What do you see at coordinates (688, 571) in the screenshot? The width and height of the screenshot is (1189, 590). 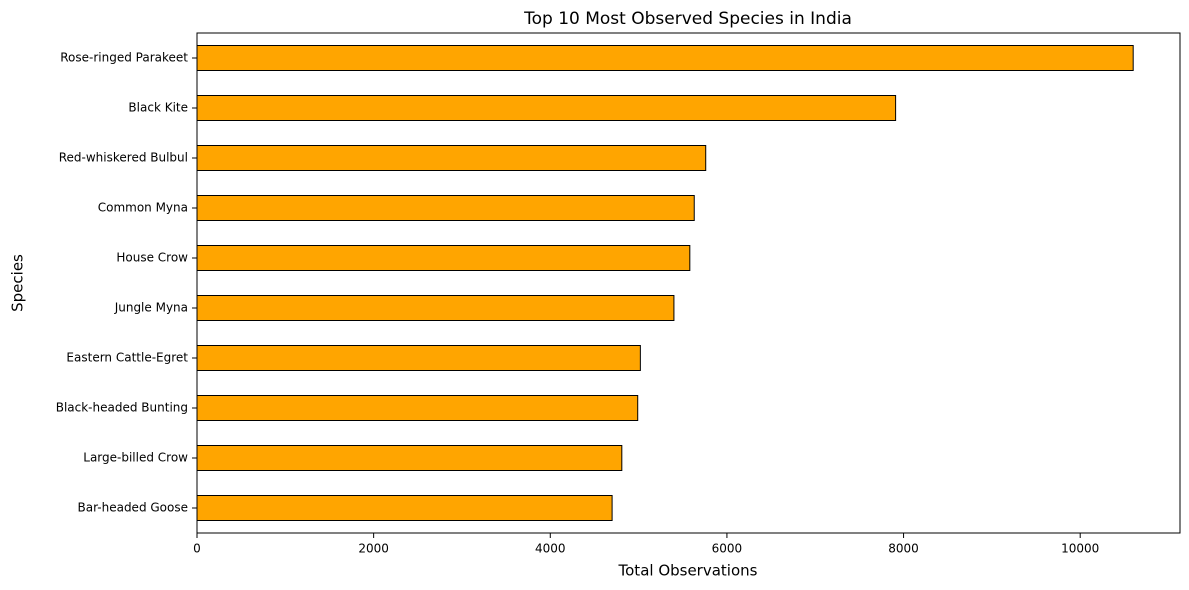 I see `x-axis-label: Total Observations` at bounding box center [688, 571].